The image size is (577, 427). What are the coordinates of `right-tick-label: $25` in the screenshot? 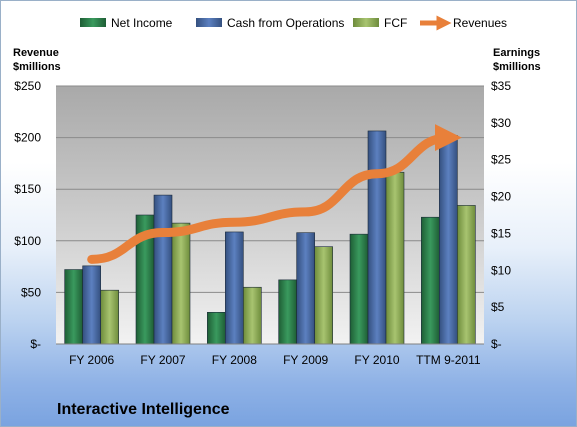 It's located at (501, 160).